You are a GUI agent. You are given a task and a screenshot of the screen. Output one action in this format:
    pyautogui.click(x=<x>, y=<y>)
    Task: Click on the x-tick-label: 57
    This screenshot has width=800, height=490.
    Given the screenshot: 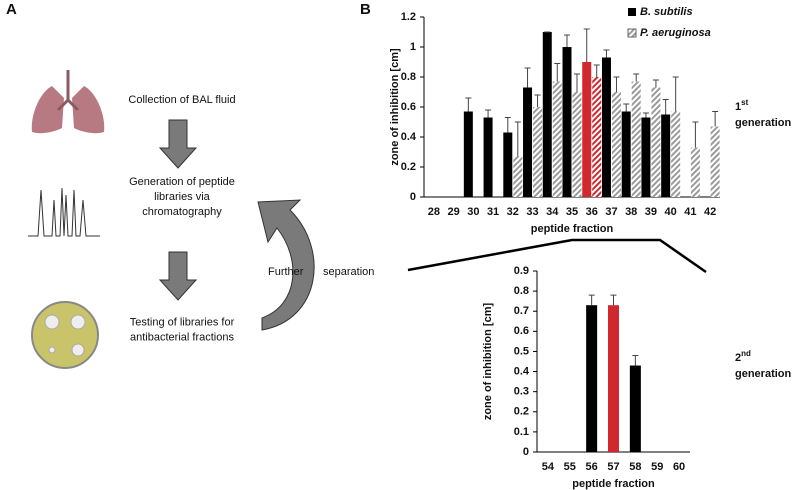 What is the action you would take?
    pyautogui.click(x=613, y=467)
    